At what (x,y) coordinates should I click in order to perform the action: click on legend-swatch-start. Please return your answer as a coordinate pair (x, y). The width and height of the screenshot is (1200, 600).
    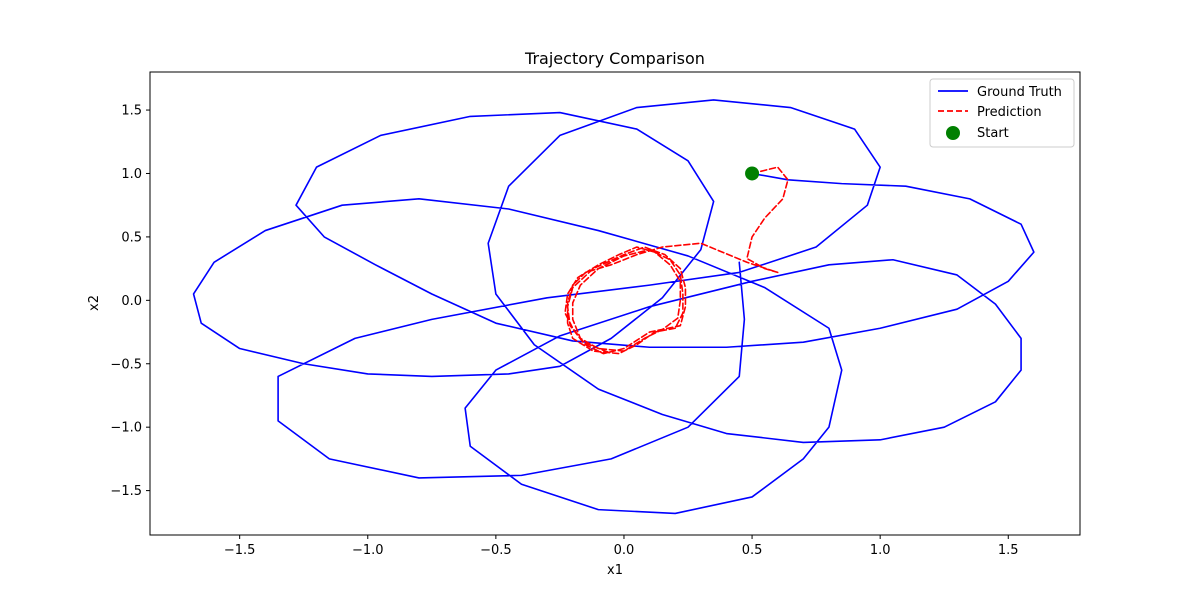
    Looking at the image, I should click on (953, 133).